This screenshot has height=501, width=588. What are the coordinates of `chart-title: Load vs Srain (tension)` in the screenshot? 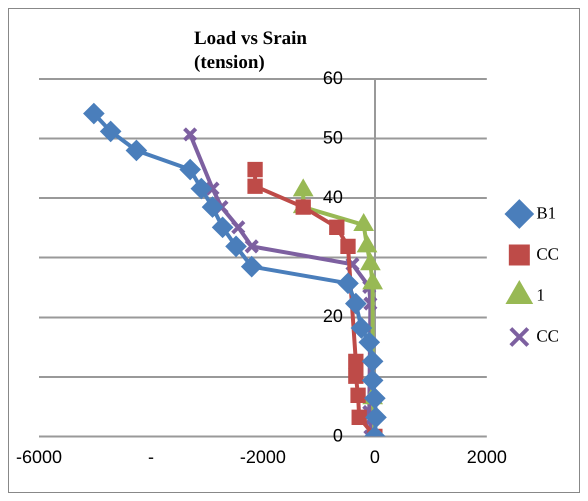 It's located at (250, 50).